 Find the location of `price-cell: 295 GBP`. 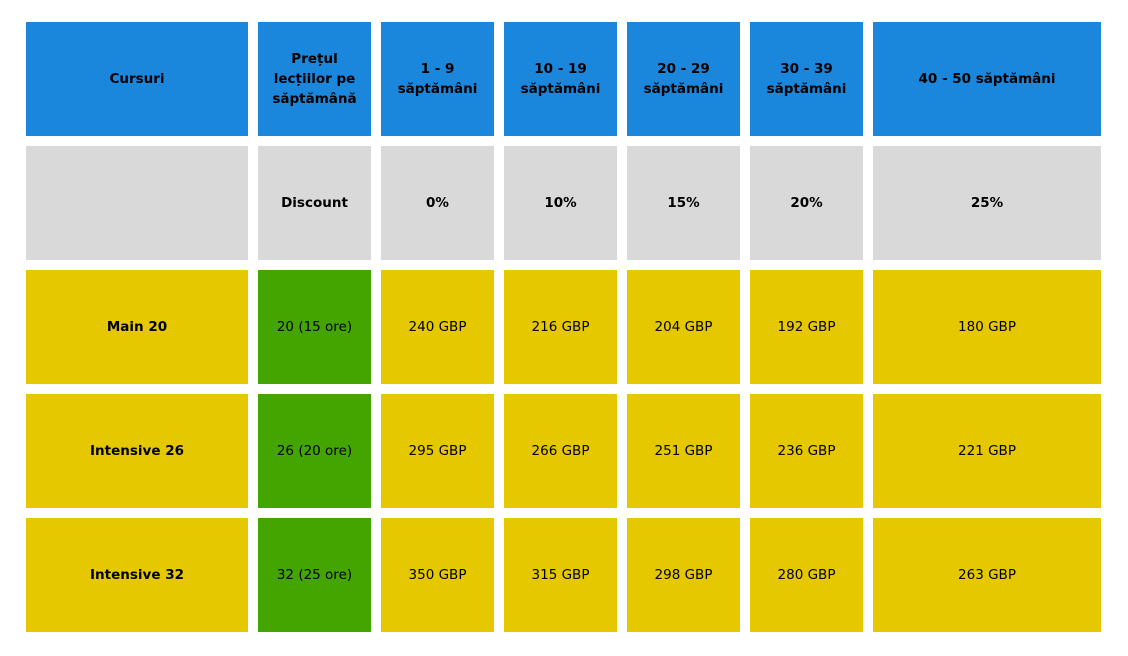

price-cell: 295 GBP is located at coordinates (437, 451).